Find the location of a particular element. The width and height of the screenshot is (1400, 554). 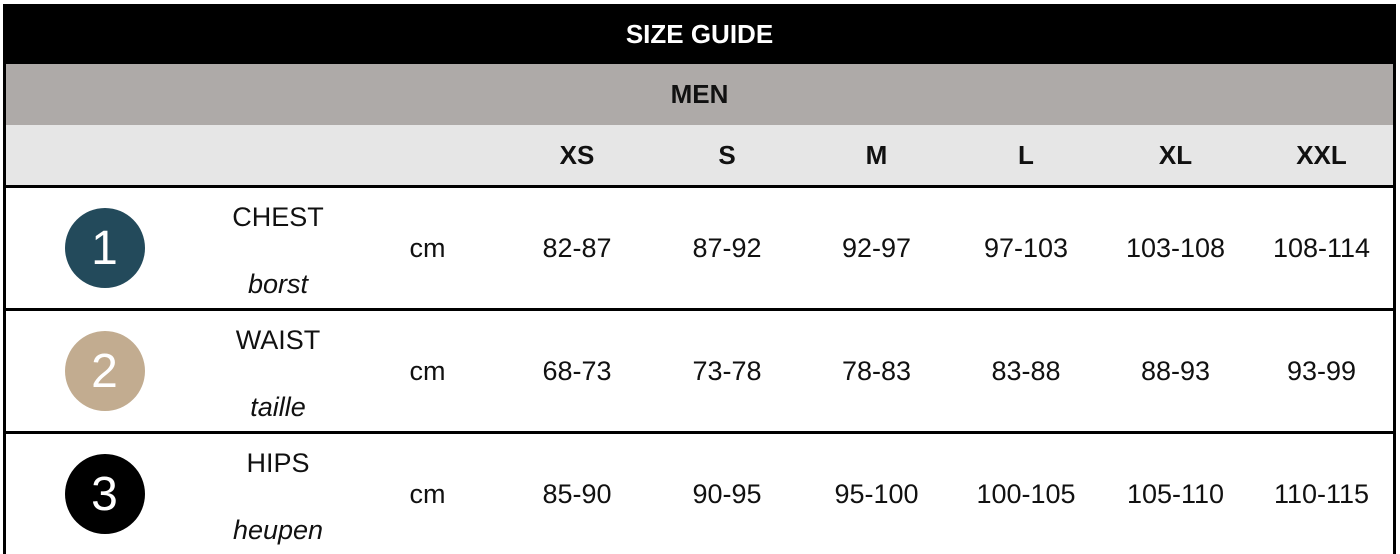

measurement-translation: taille is located at coordinates (278, 407).